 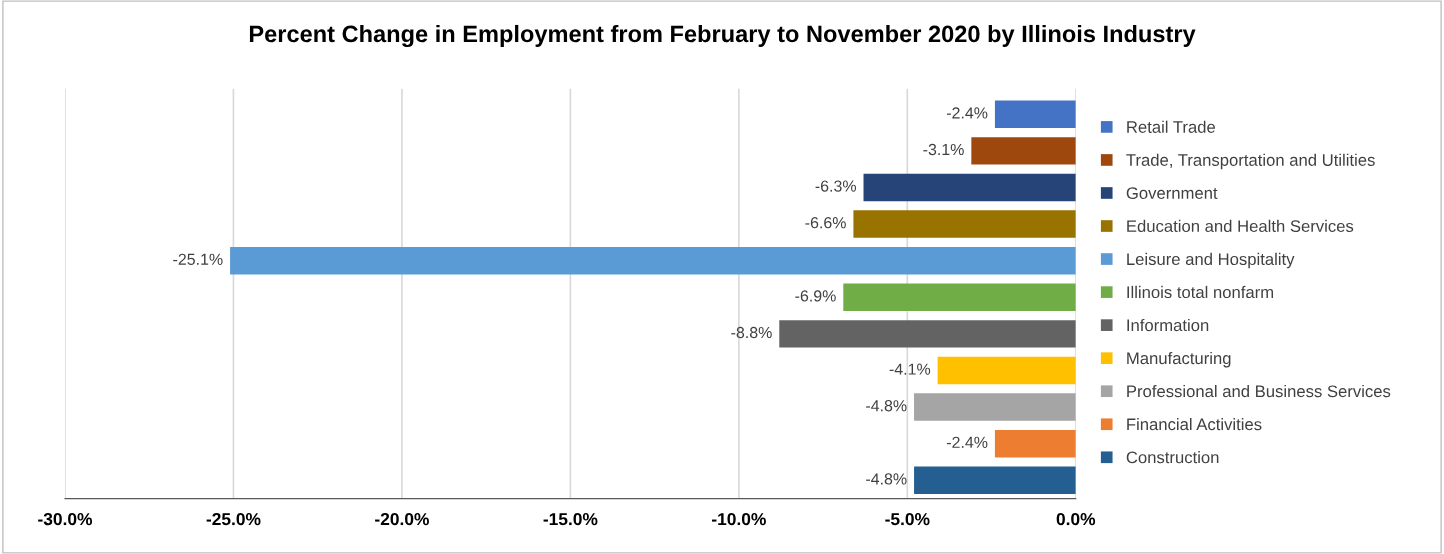 I want to click on legend-label: Construction, so click(x=1172, y=457).